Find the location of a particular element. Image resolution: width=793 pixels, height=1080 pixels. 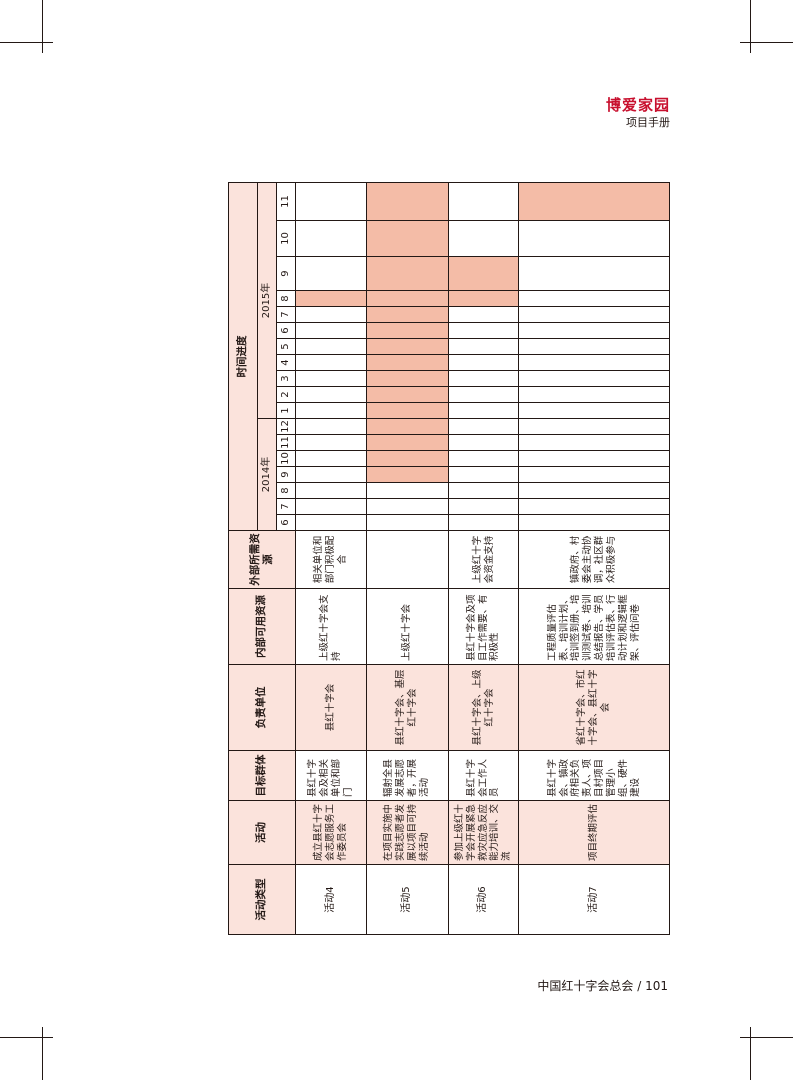

target-group-cell: 县红十字会、镇政府相关负责人、项目村项目管理小组、硬件建设 is located at coordinates (594, 775).